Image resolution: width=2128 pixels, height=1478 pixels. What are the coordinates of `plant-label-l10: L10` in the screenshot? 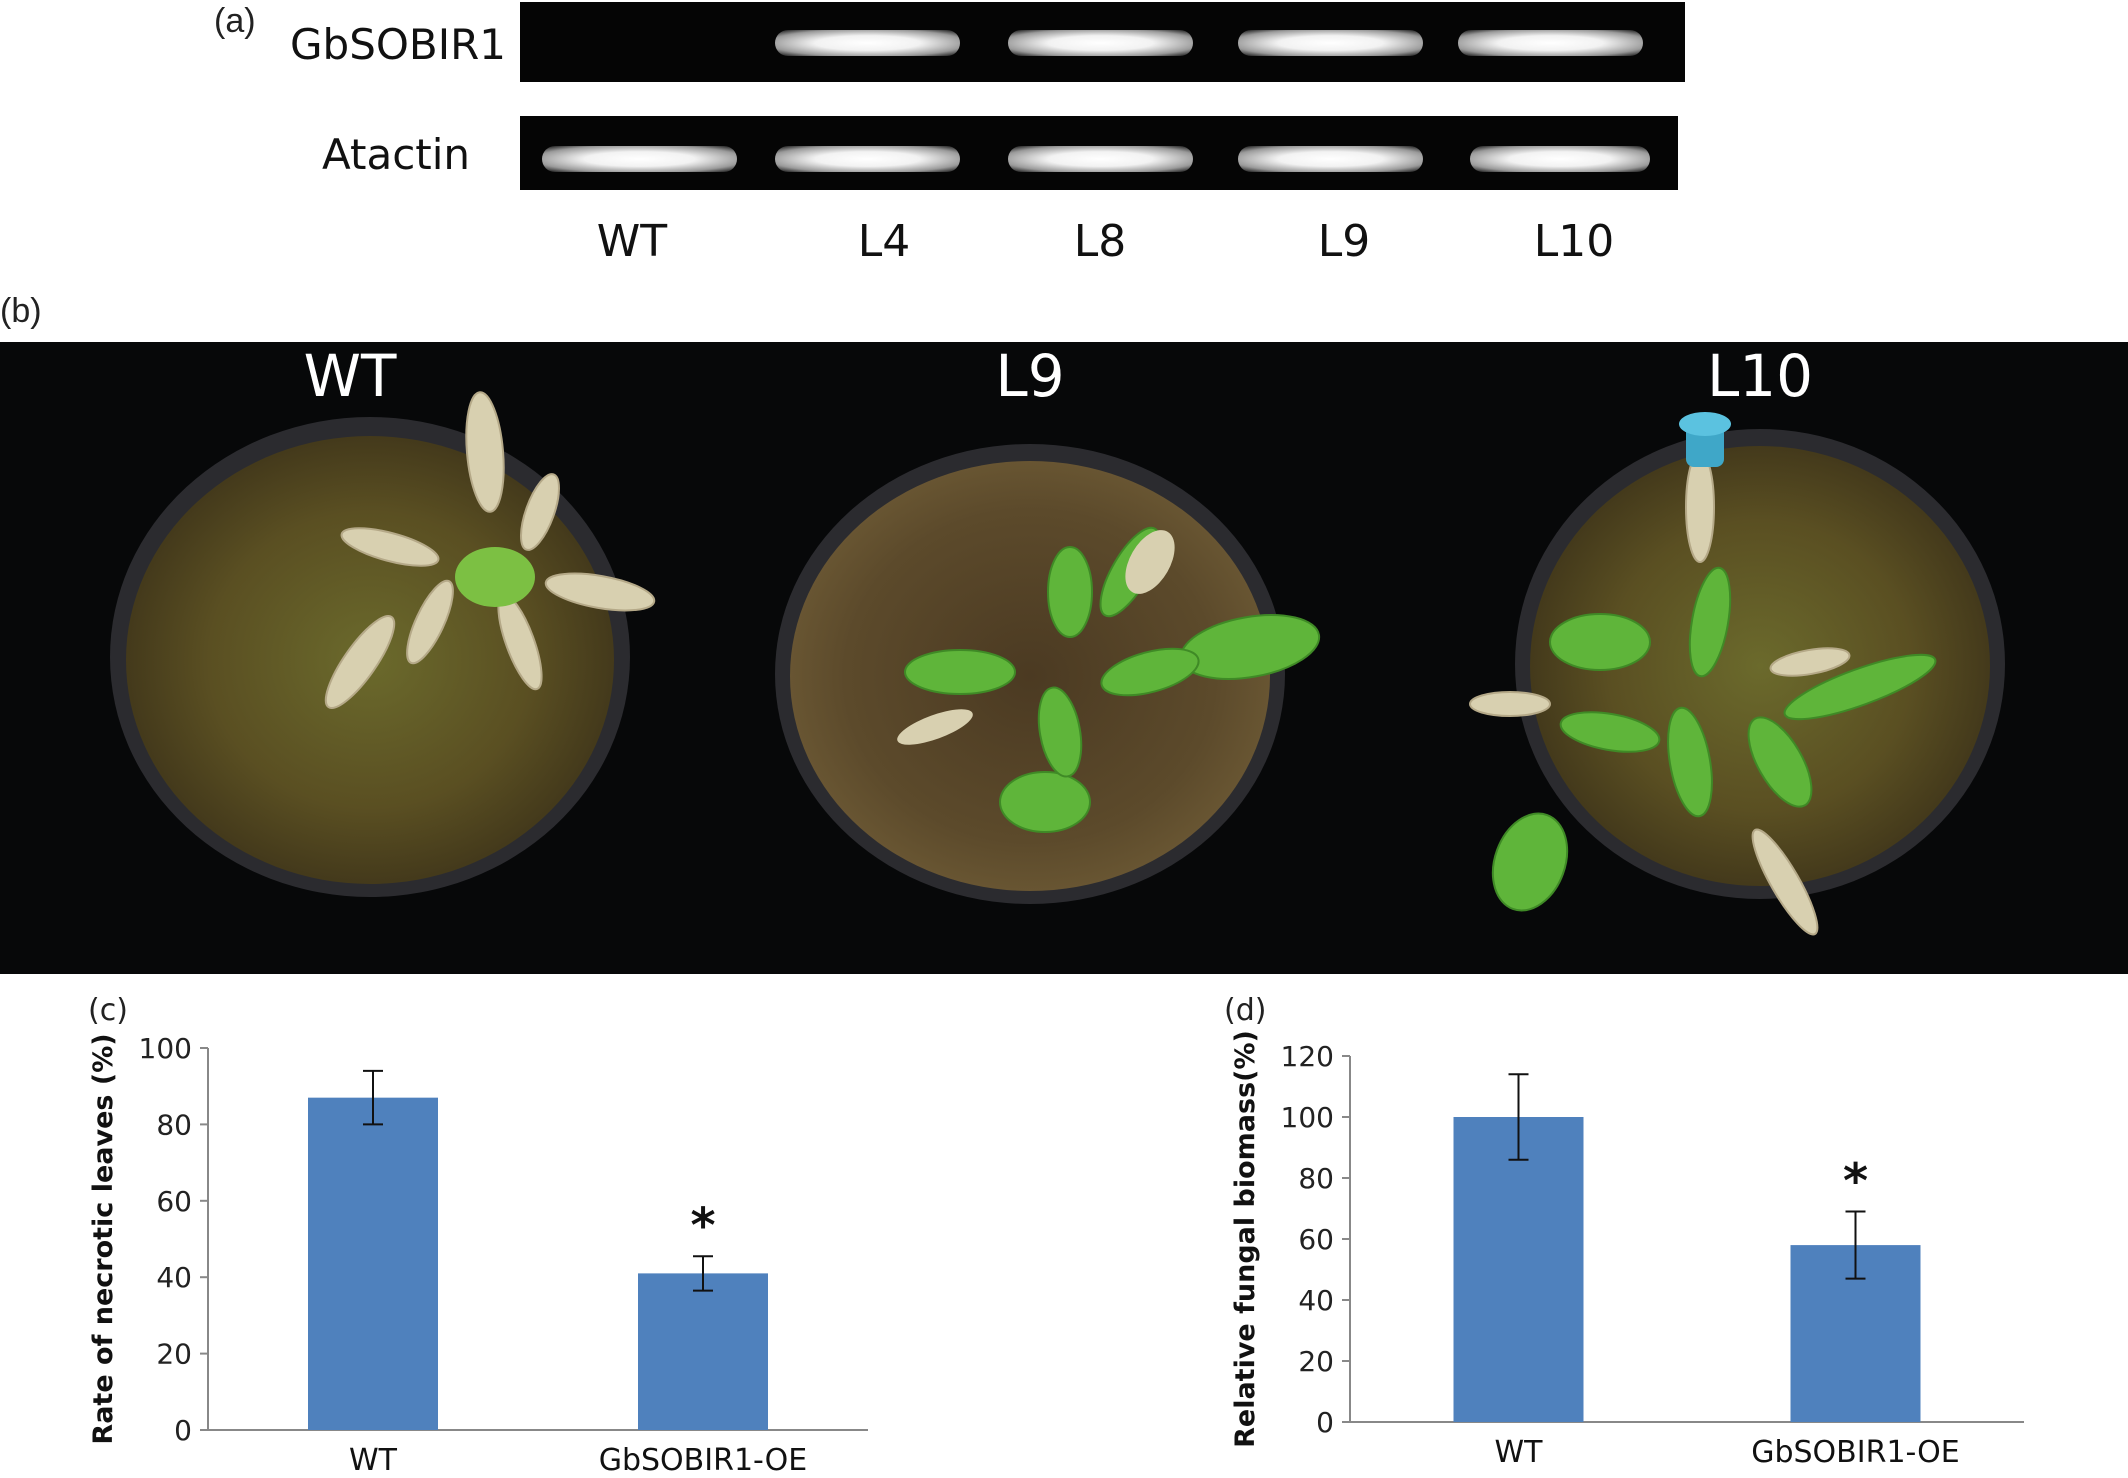 It's located at (1760, 376).